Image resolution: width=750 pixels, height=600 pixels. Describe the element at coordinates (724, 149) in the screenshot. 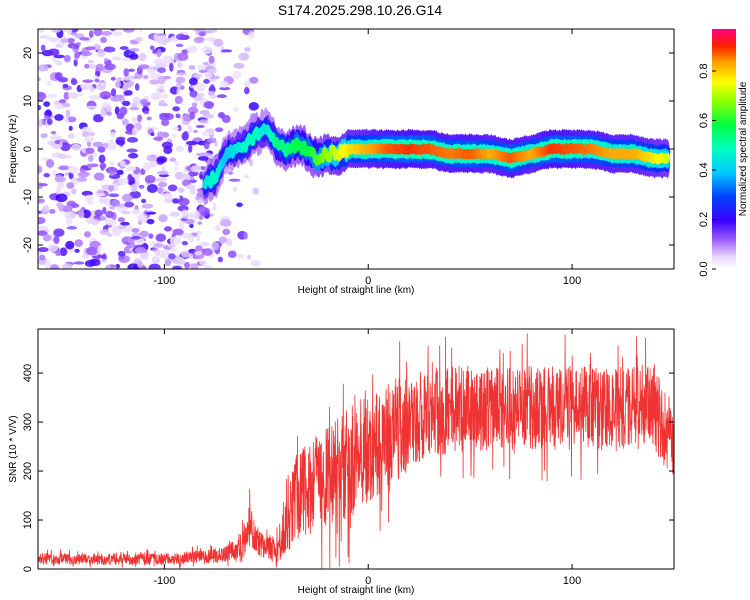

I see `colorbar-gradient` at that location.